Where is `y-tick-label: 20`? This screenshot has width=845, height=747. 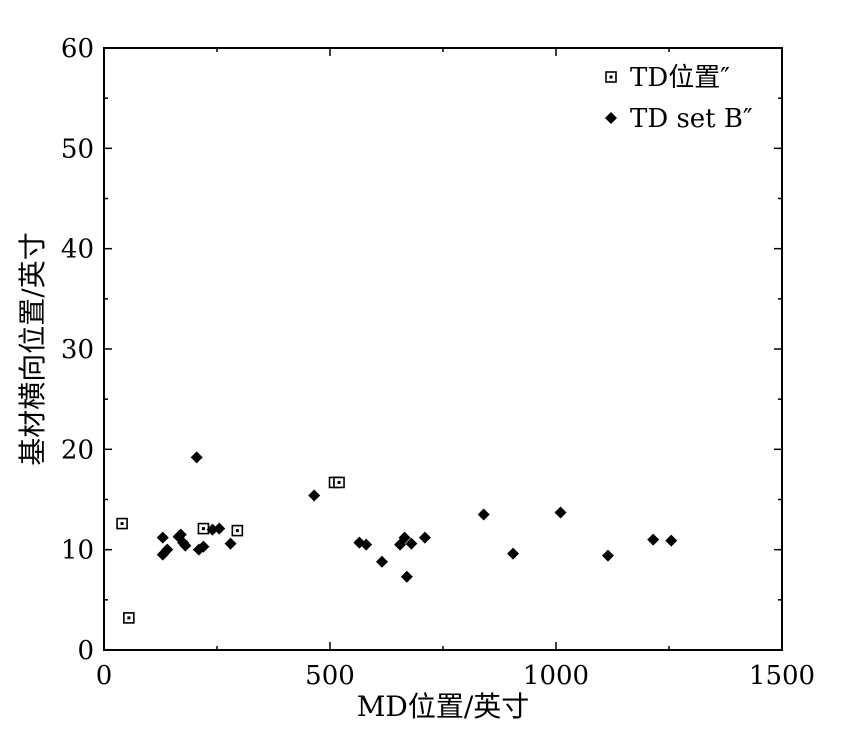 y-tick-label: 20 is located at coordinates (77, 450).